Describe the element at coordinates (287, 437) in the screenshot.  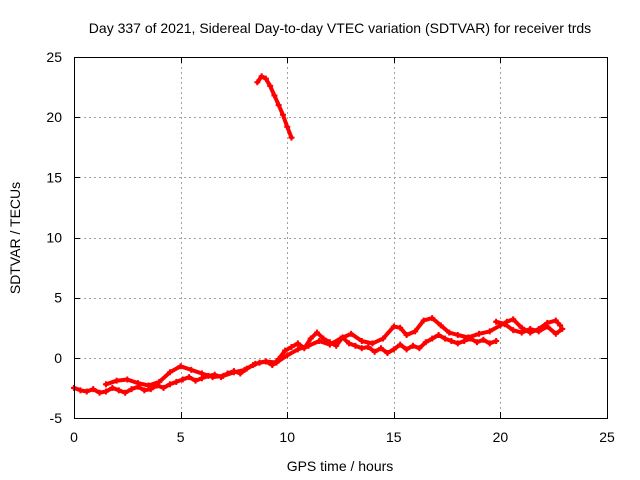
I see `x-tick-label: 10` at that location.